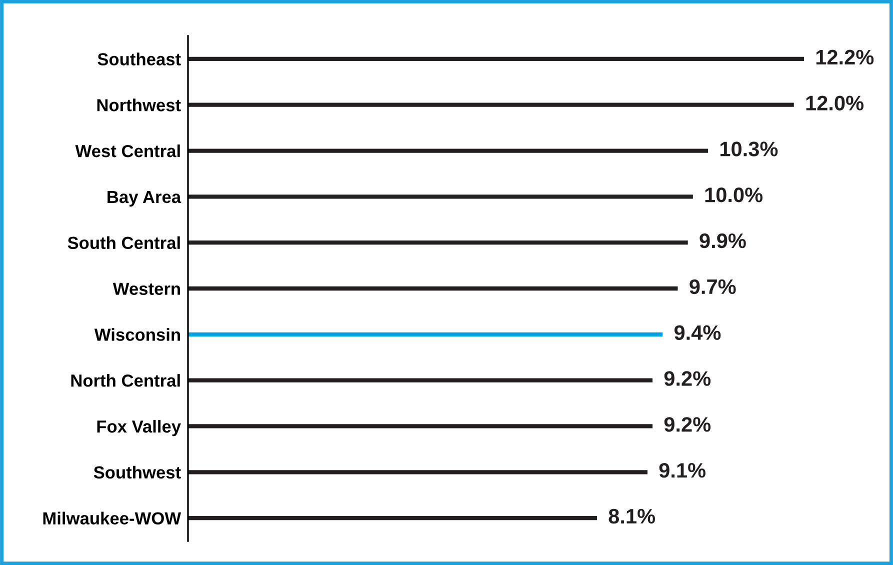 This screenshot has width=893, height=565. I want to click on data-label: 9.9%, so click(723, 240).